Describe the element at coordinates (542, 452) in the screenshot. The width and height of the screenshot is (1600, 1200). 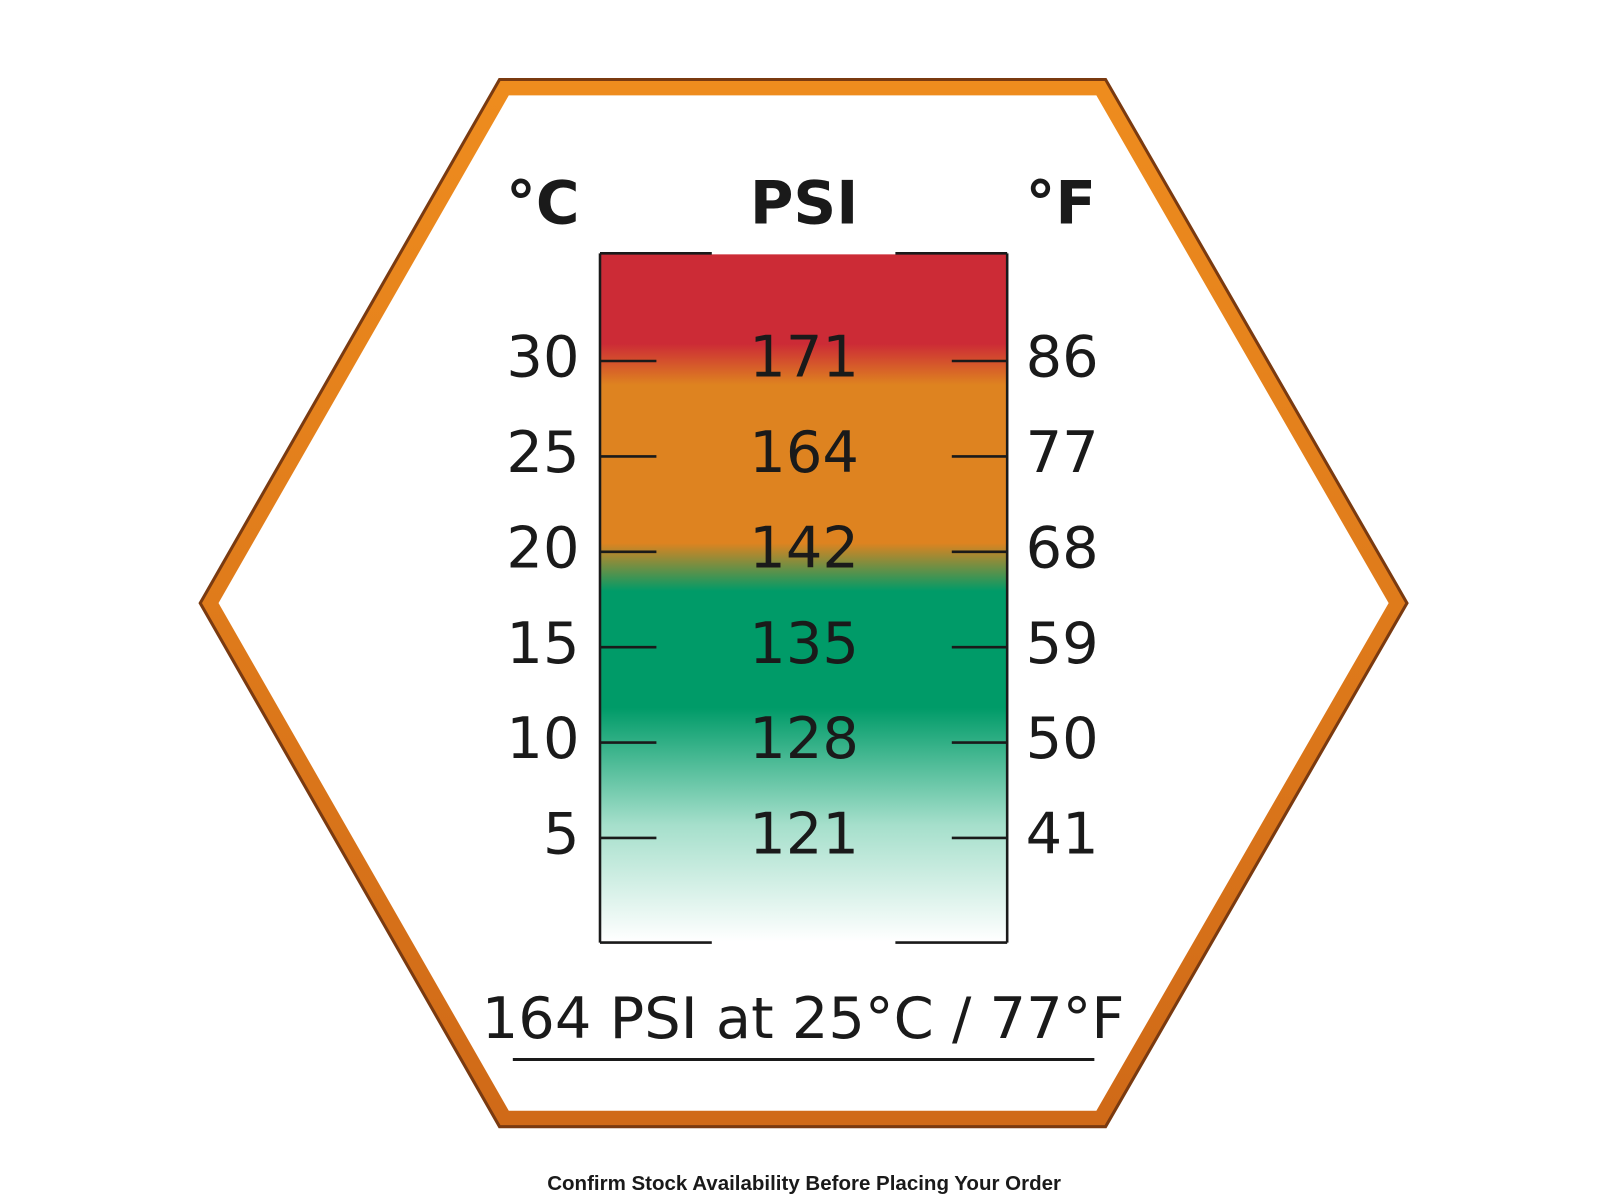
I see `celsius-value: 25` at that location.